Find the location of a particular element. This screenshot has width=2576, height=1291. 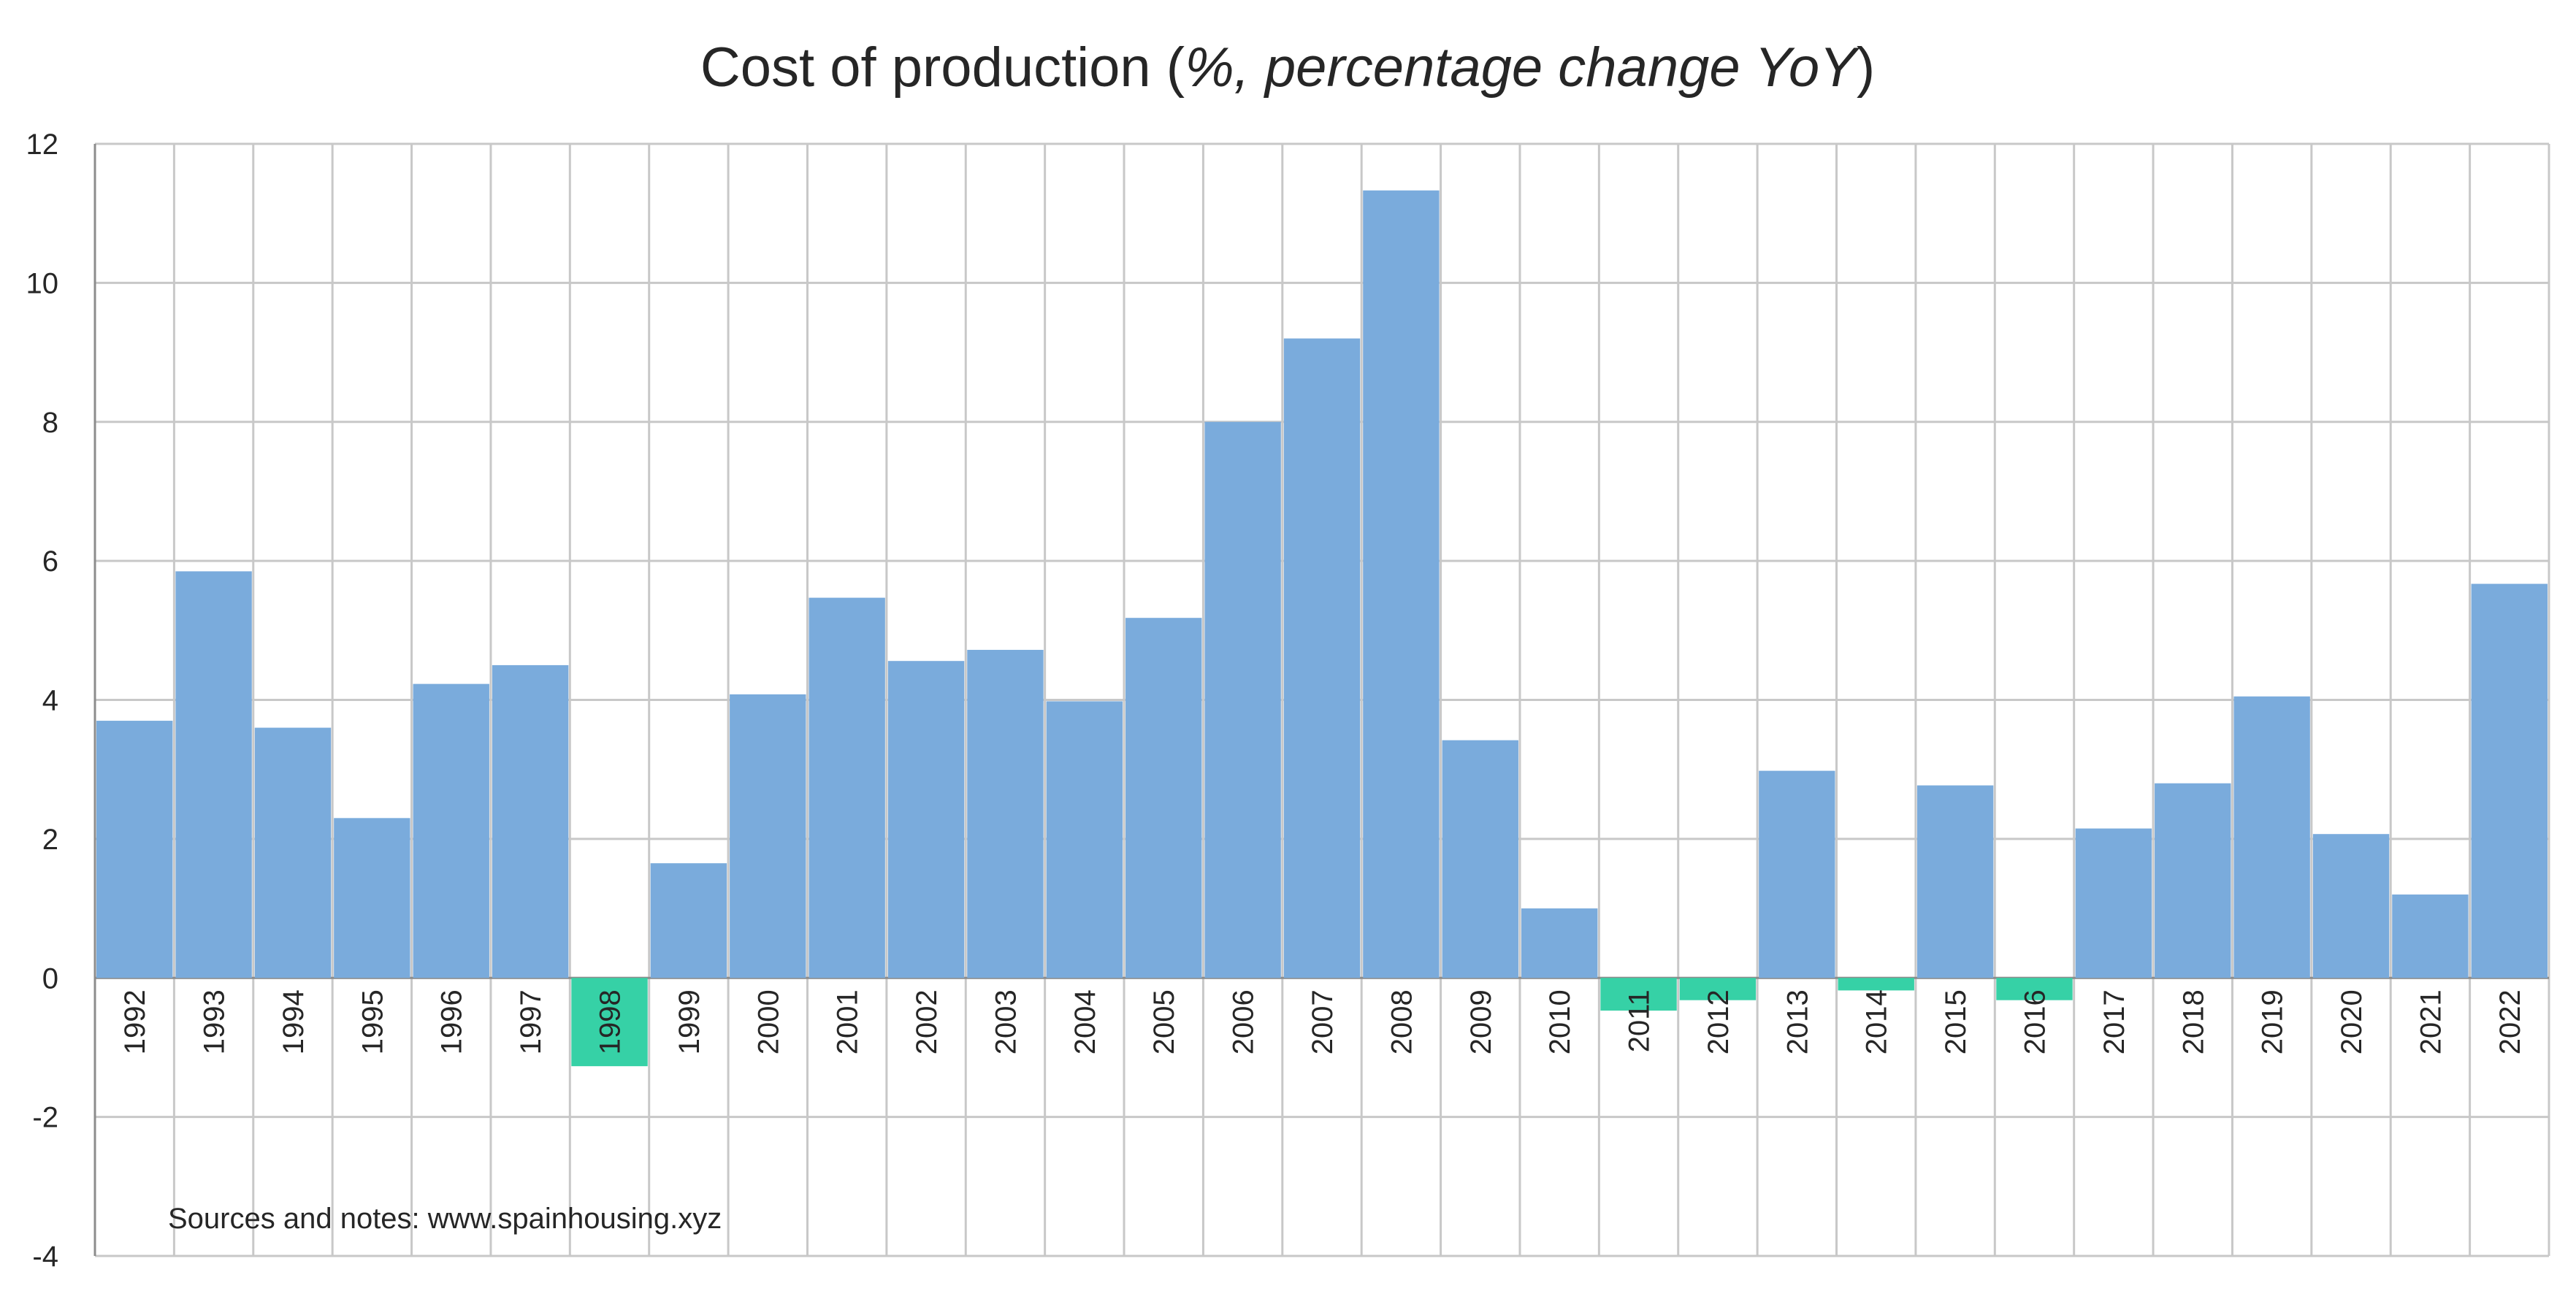

chart-title-prefix: Cost of production ( is located at coordinates (942, 68).